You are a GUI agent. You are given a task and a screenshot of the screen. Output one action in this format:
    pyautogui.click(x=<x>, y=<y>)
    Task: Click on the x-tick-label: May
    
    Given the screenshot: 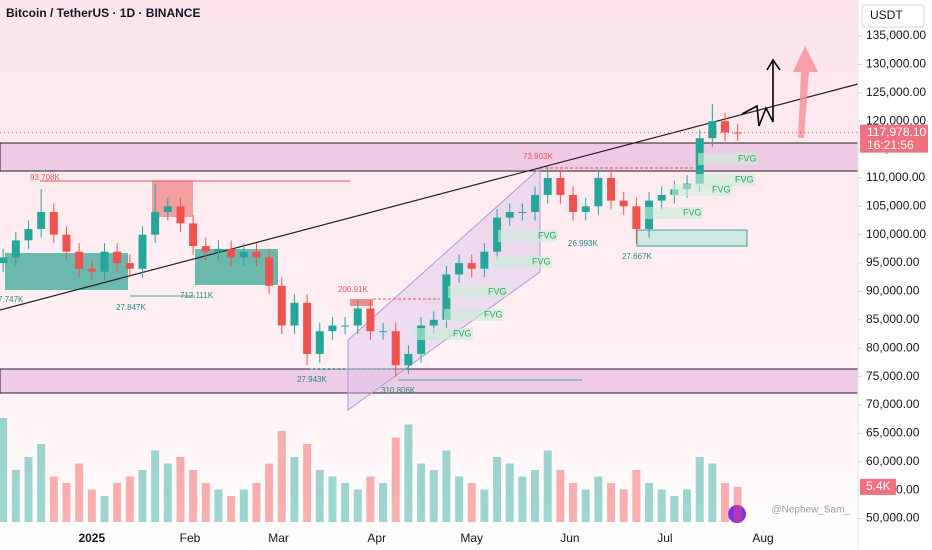 What is the action you would take?
    pyautogui.click(x=471, y=538)
    